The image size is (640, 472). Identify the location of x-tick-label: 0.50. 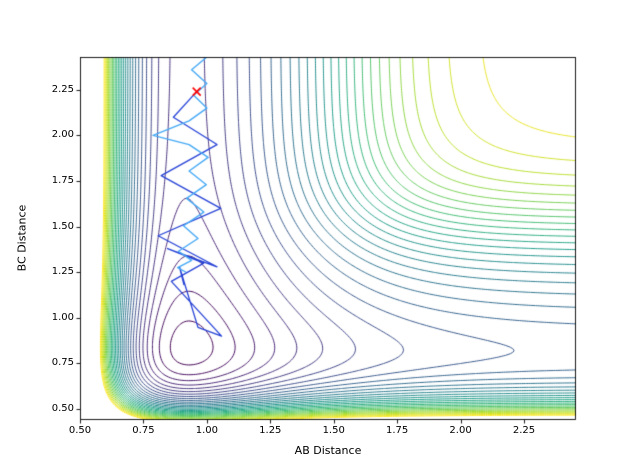
(80, 430).